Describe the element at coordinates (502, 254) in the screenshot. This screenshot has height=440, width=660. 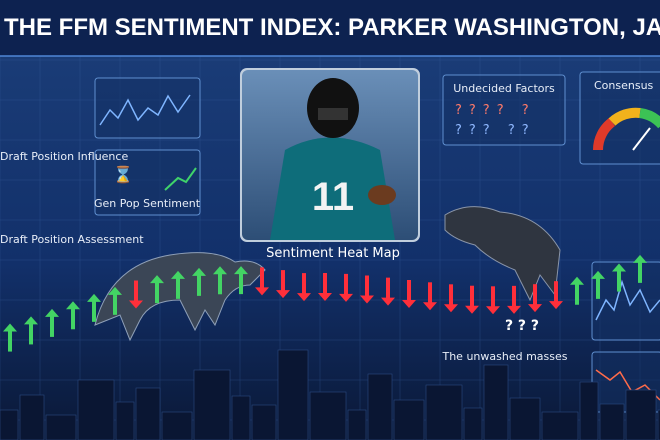
I see `bear` at that location.